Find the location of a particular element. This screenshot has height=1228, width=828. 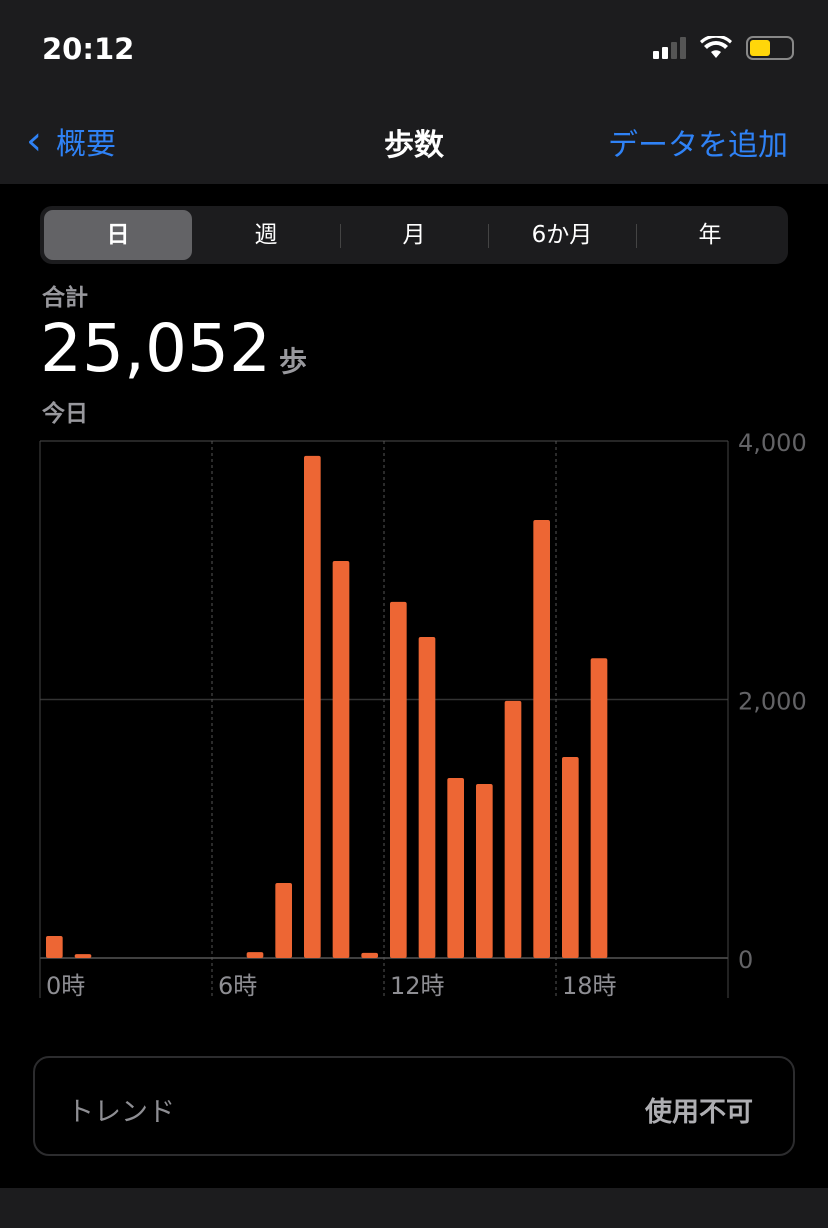

wifi-icon is located at coordinates (716, 47).